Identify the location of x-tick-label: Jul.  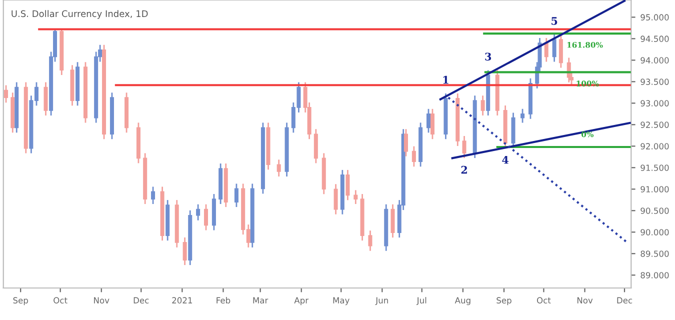
(421, 301).